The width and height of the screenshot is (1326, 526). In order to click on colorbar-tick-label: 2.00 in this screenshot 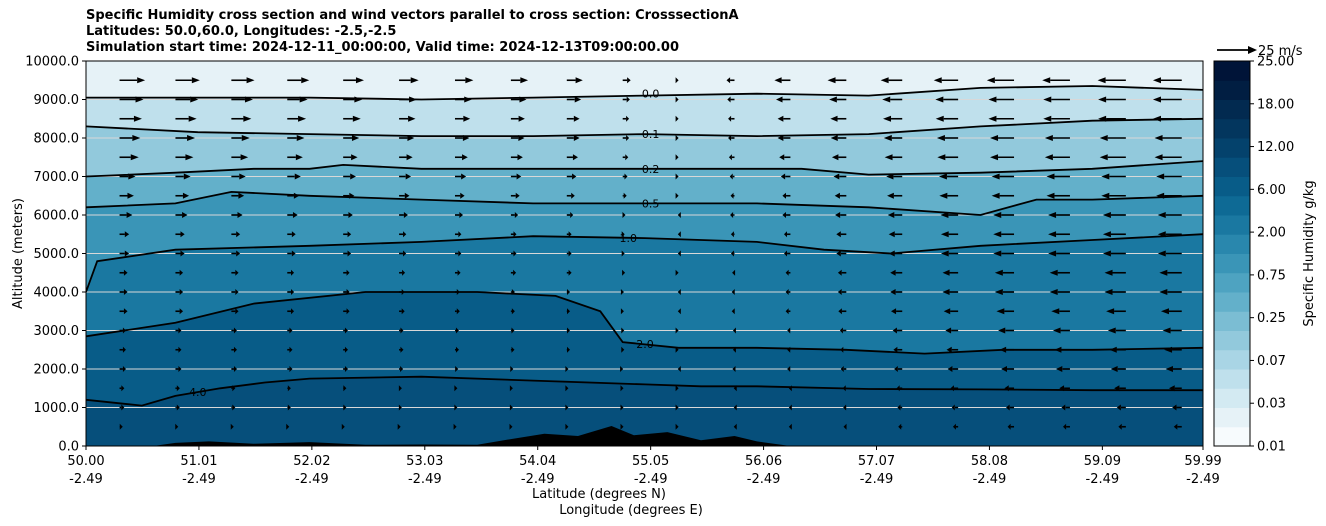, I will do `click(1271, 233)`.